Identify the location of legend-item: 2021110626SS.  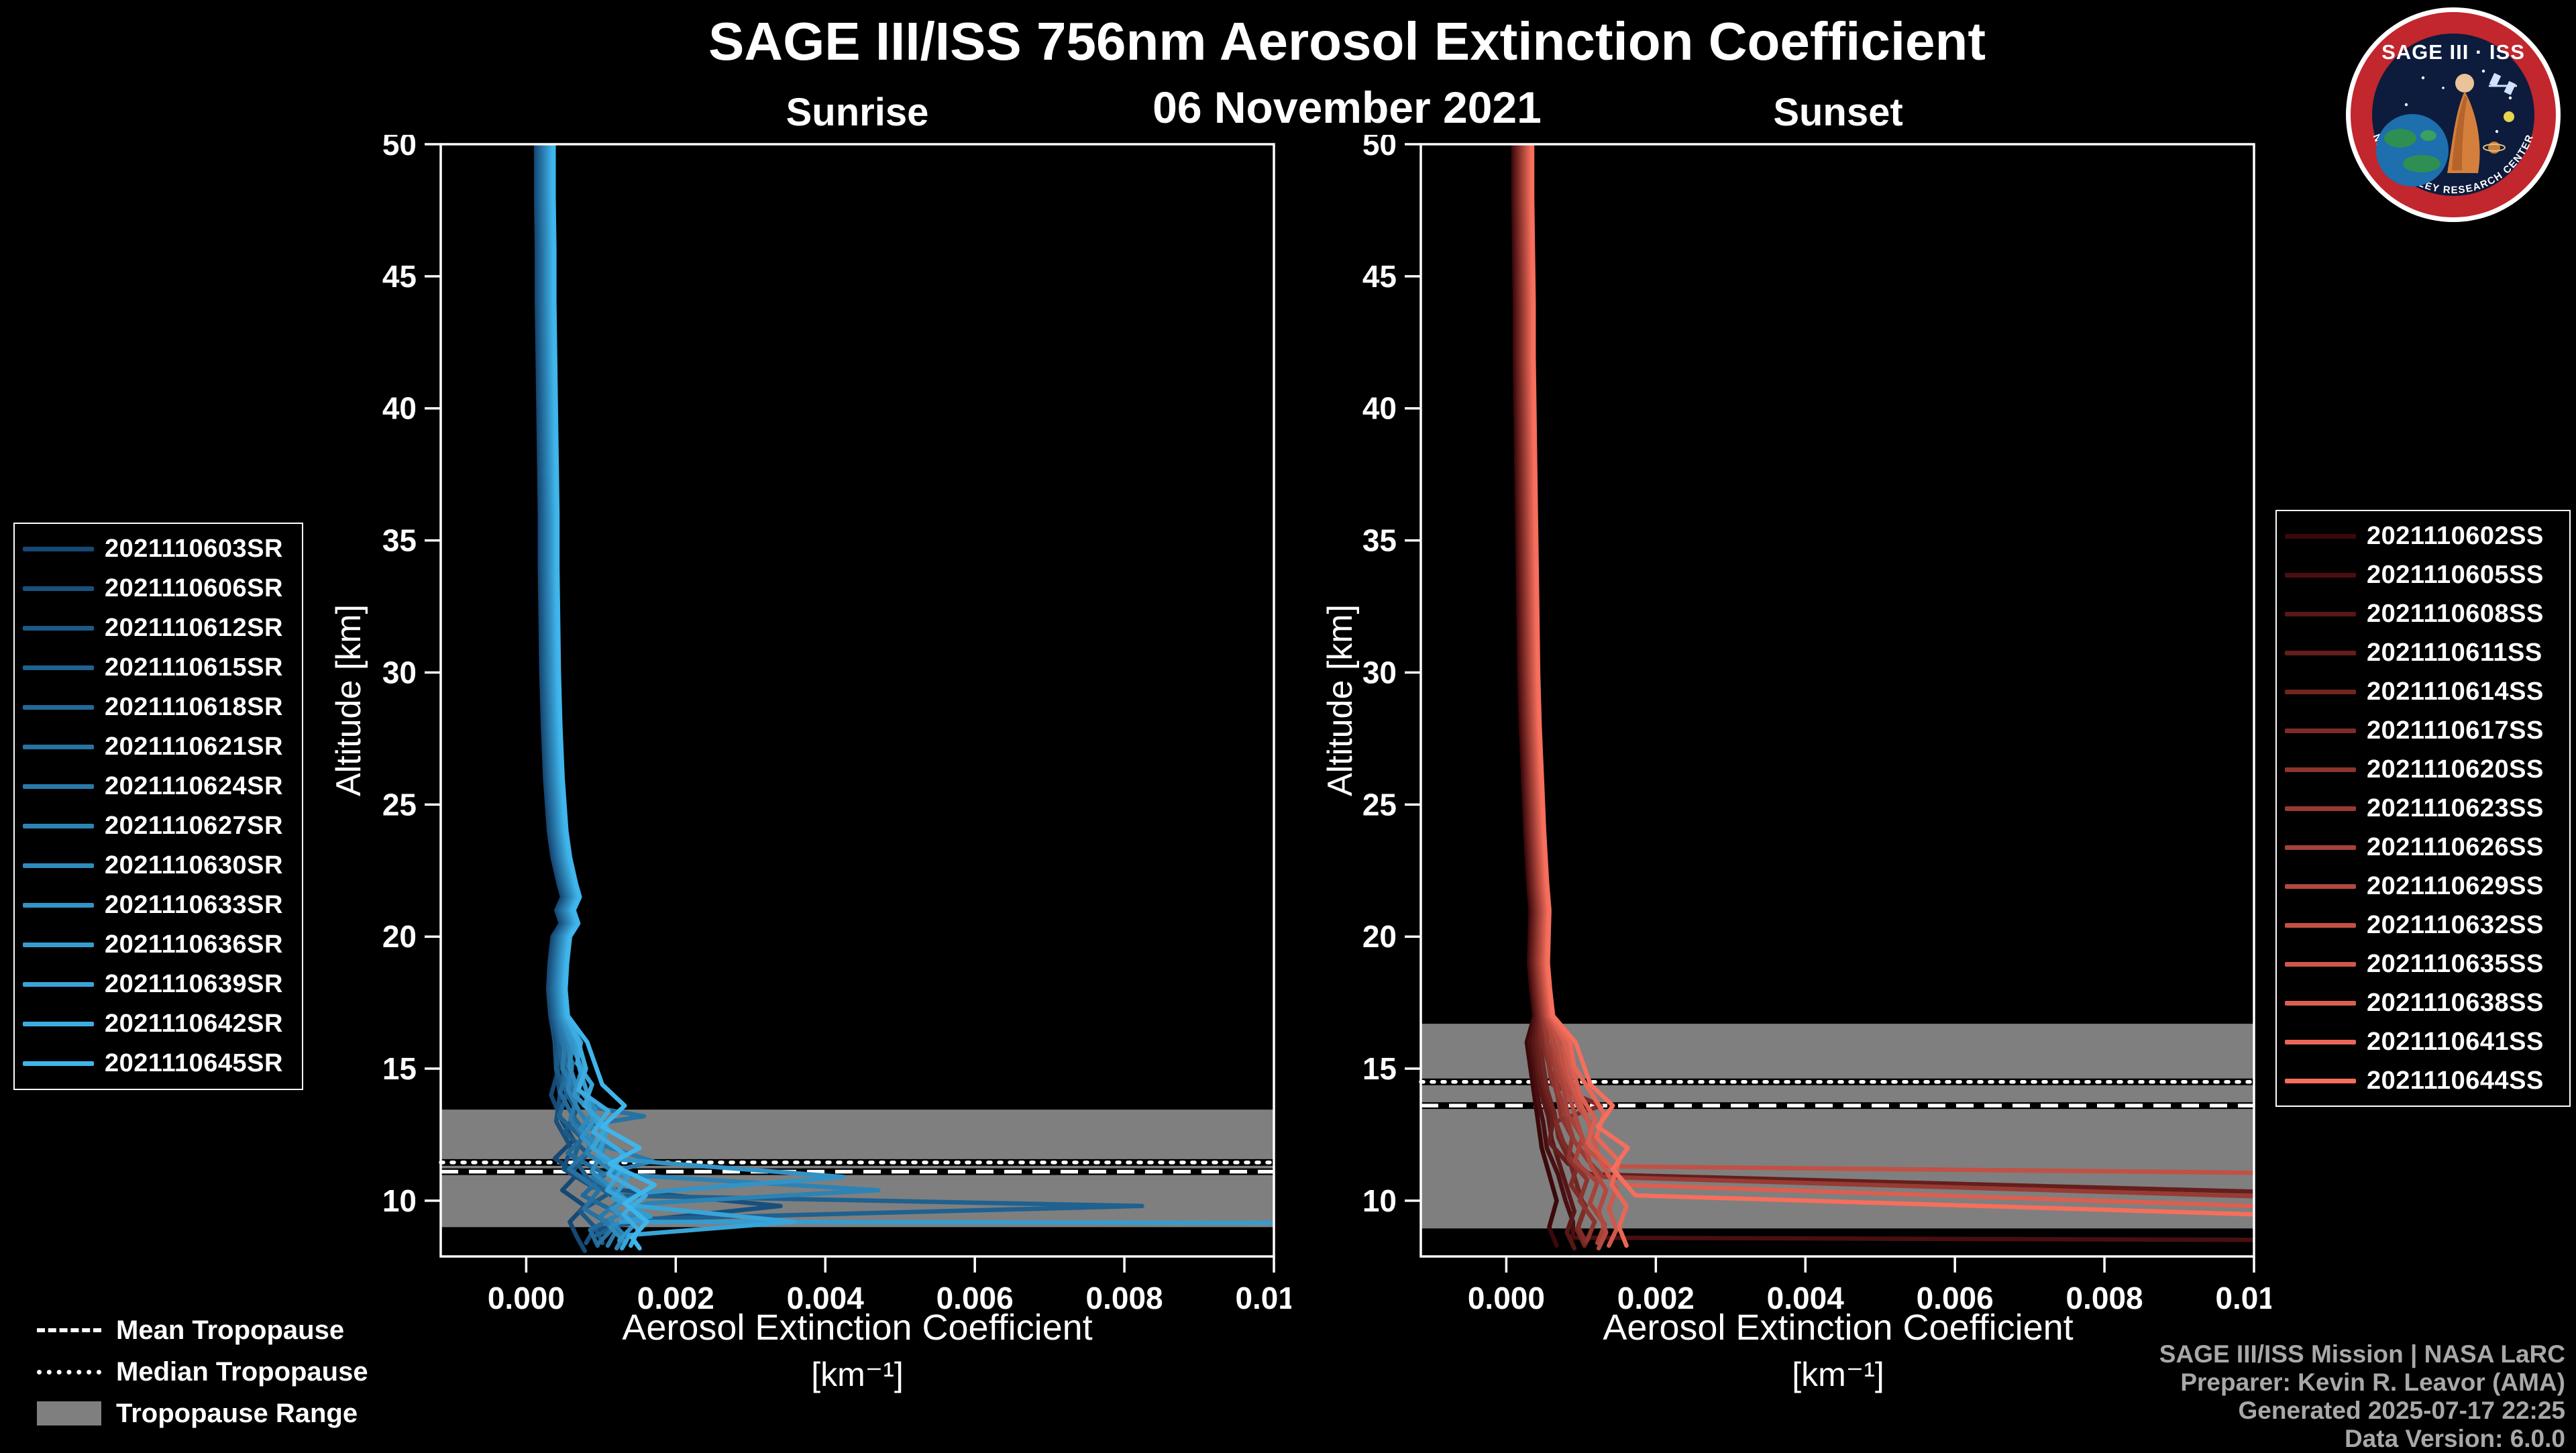
(2423, 848).